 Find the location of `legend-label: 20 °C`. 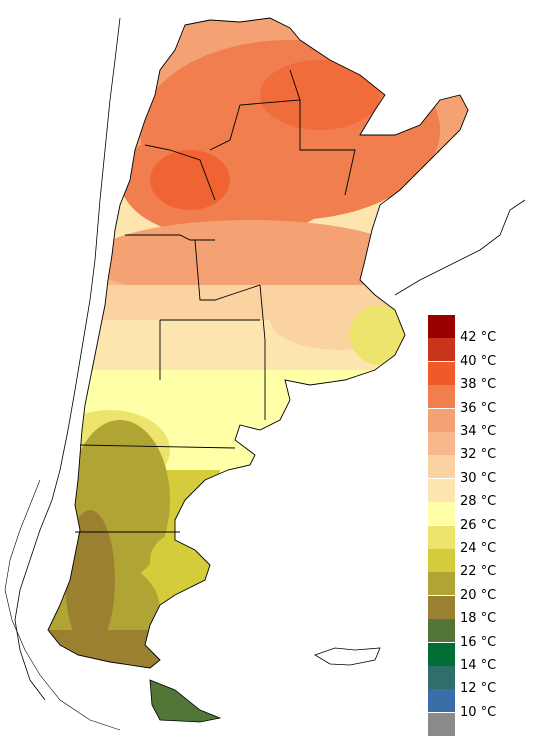

legend-label: 20 °C is located at coordinates (478, 595).